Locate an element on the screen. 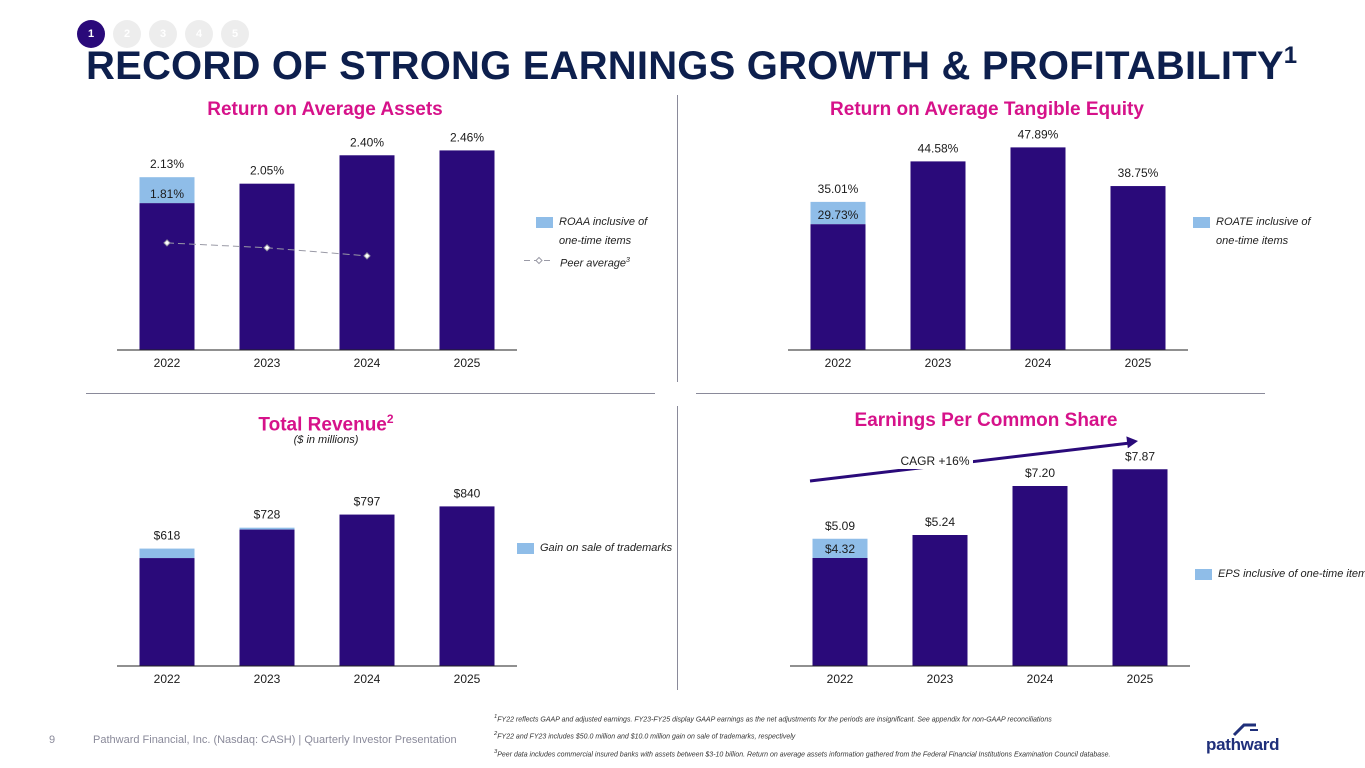 This screenshot has width=1365, height=768. footnote-2-ref: 2 is located at coordinates (496, 734).